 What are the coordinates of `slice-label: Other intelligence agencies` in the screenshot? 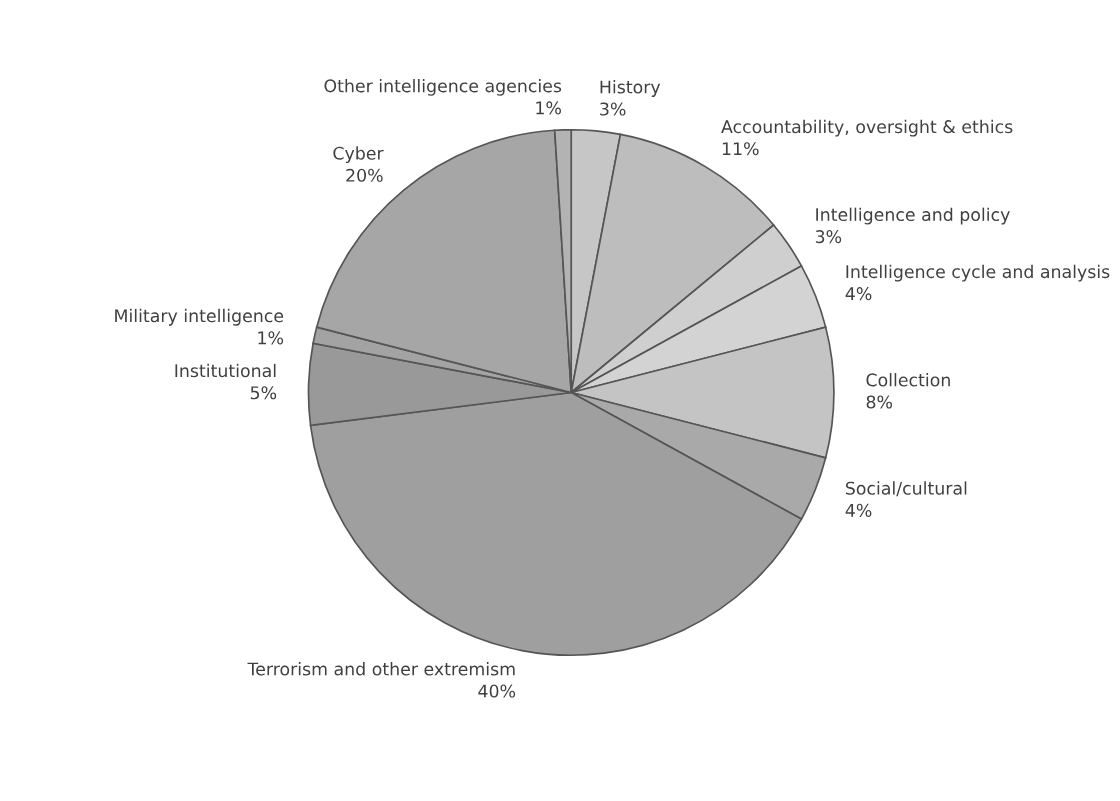 It's located at (443, 87).